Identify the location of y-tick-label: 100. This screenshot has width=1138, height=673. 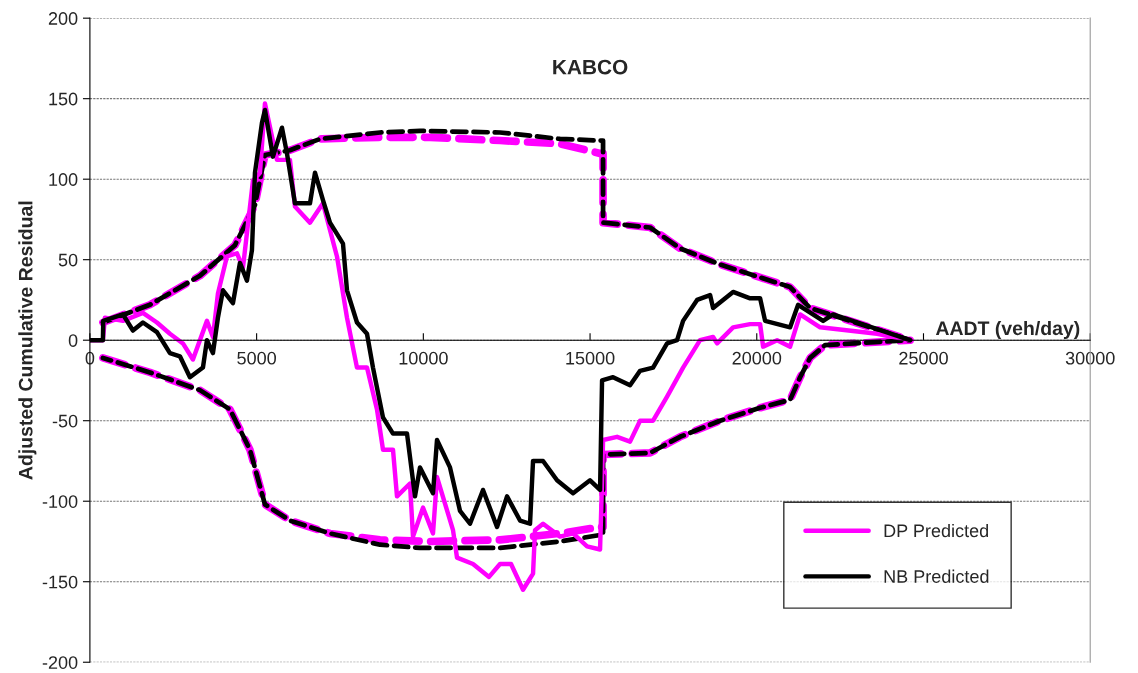
(63, 179).